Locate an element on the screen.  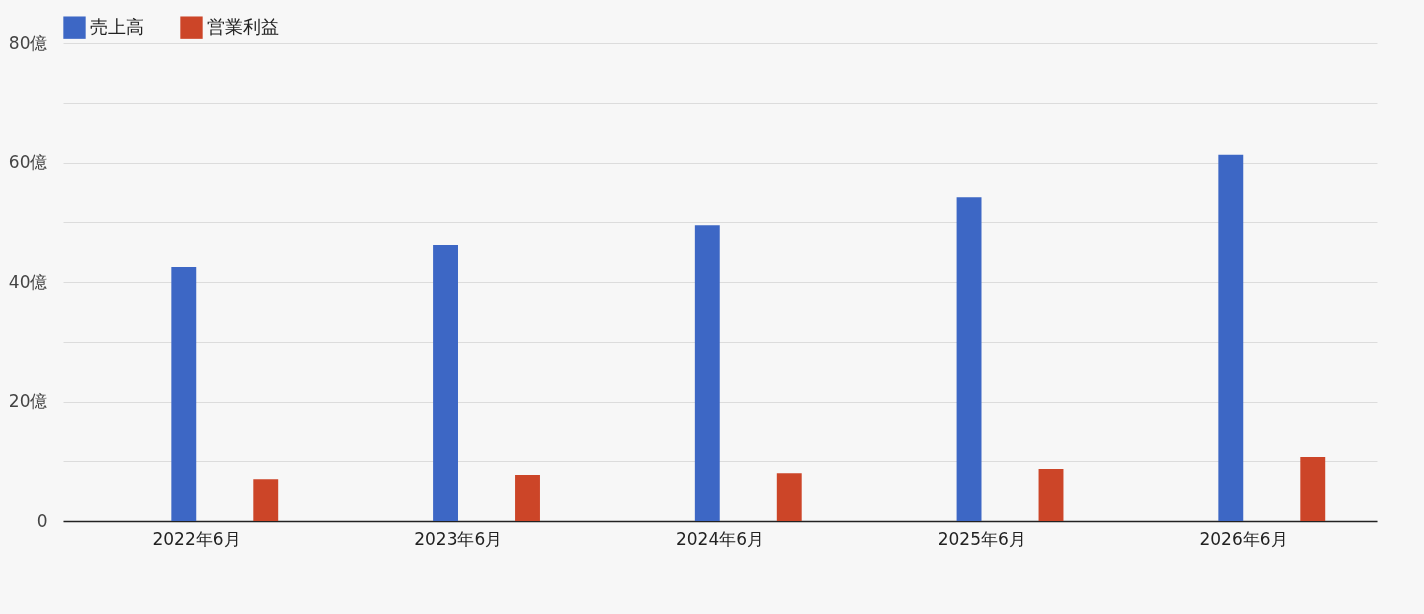
y-tick-label: 20億 is located at coordinates (28, 401).